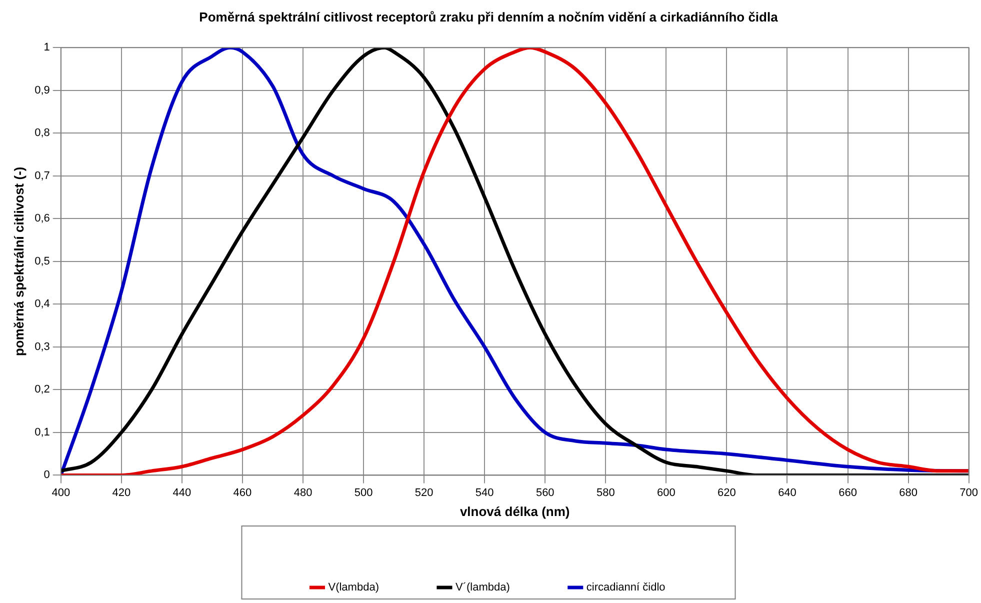  I want to click on y-tick-label: 0,4, so click(42, 304).